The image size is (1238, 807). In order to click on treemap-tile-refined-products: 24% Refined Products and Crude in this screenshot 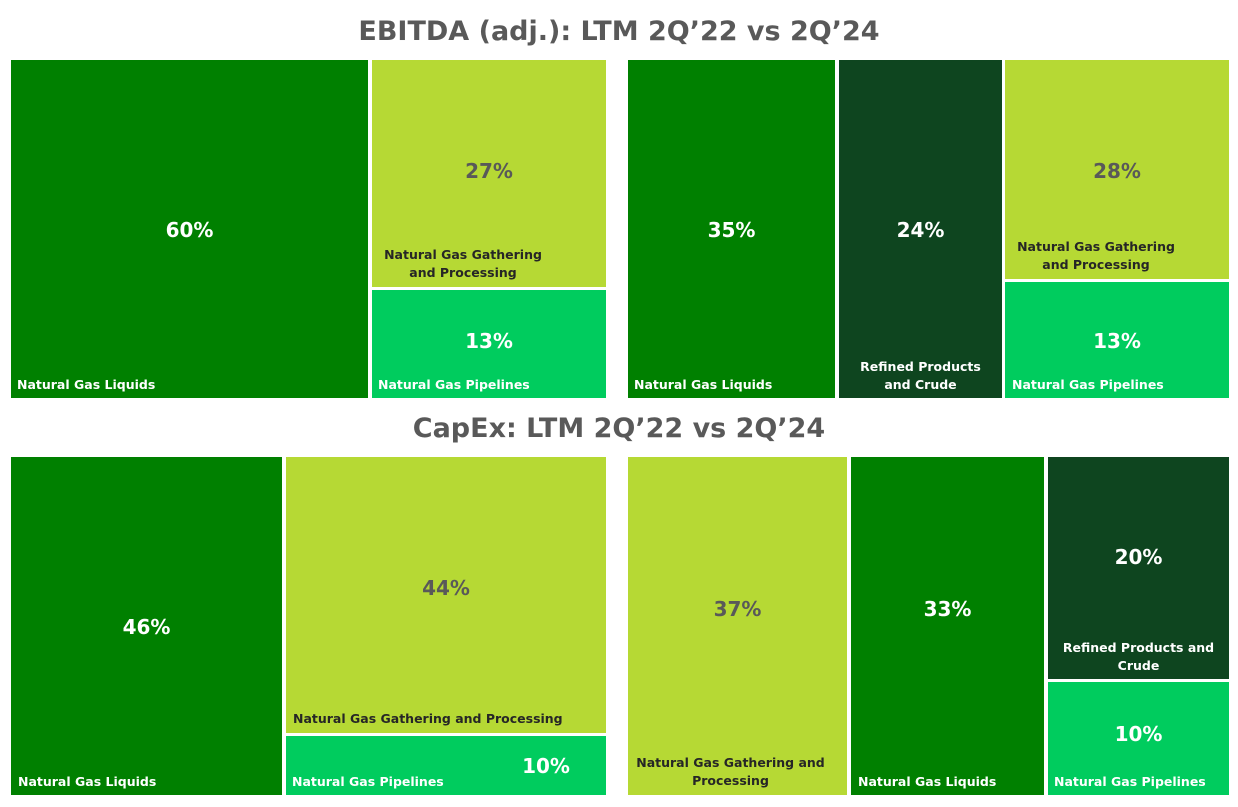, I will do `click(920, 229)`.